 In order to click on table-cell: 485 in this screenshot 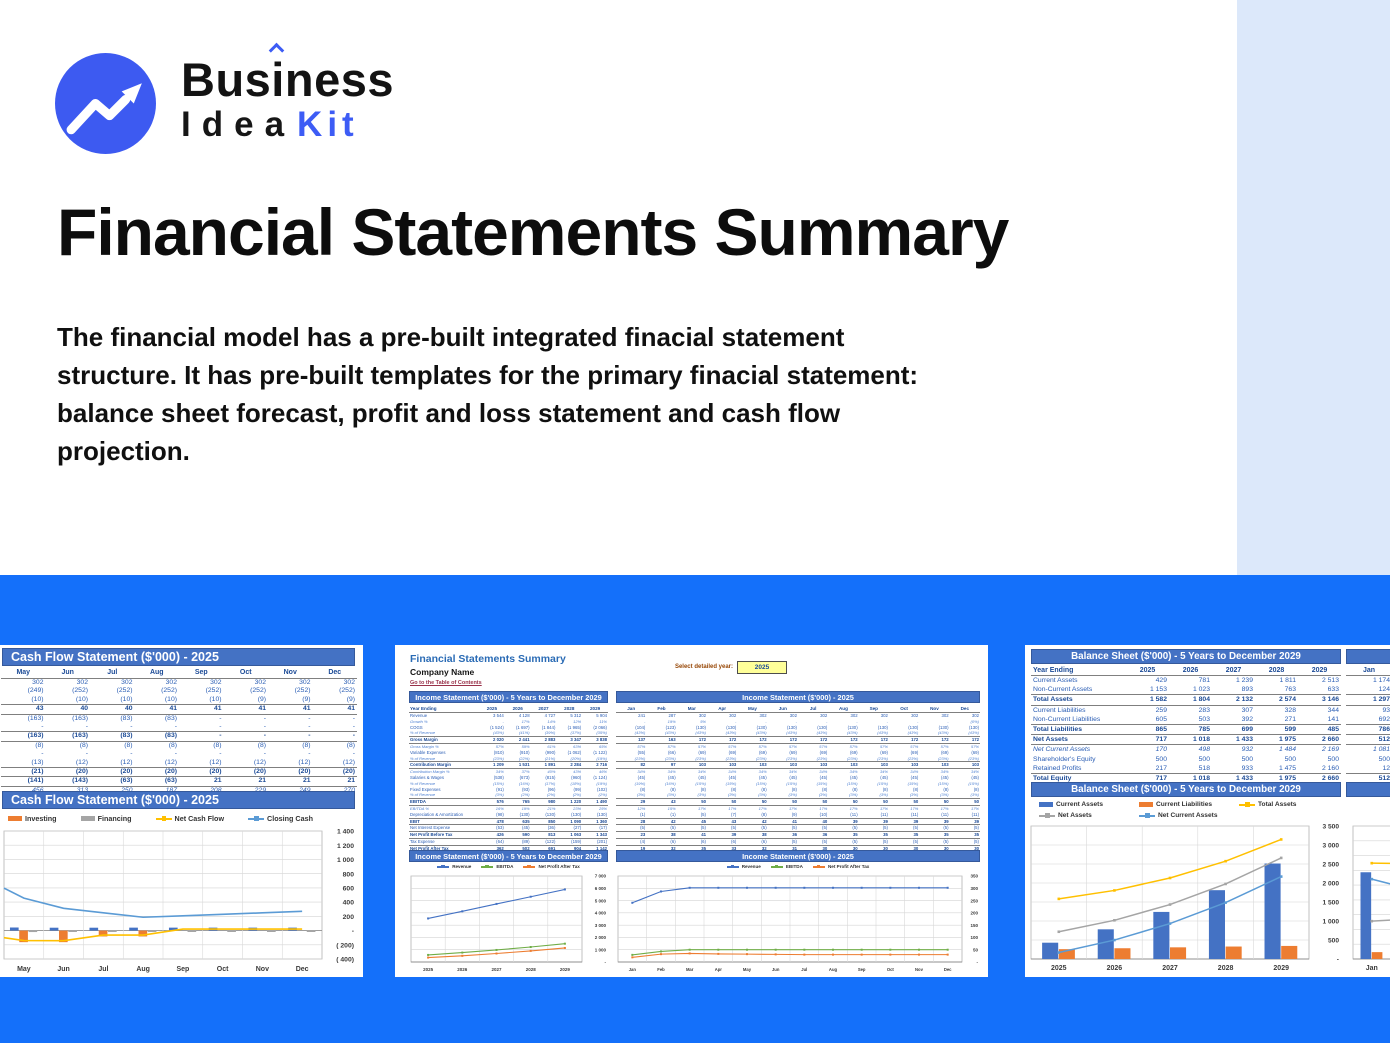, I will do `click(1319, 730)`.